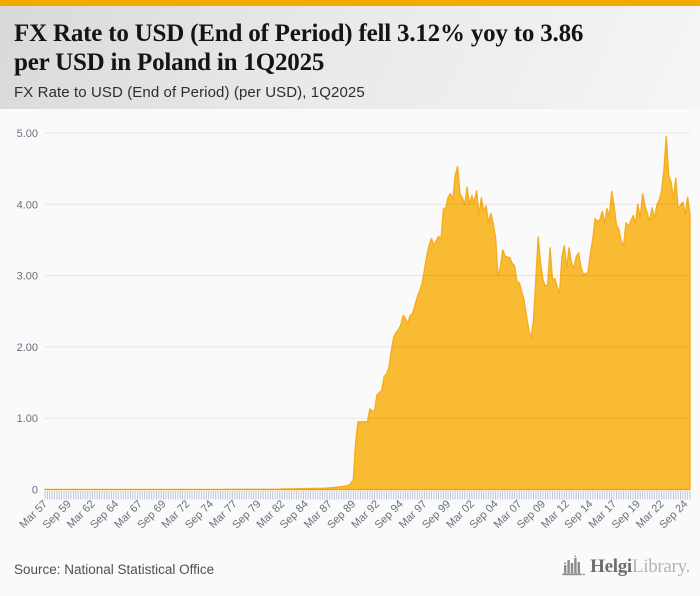 The image size is (700, 596). Describe the element at coordinates (169, 62) in the screenshot. I see `page-title-line2: per USD in Poland in 1Q2025` at that location.